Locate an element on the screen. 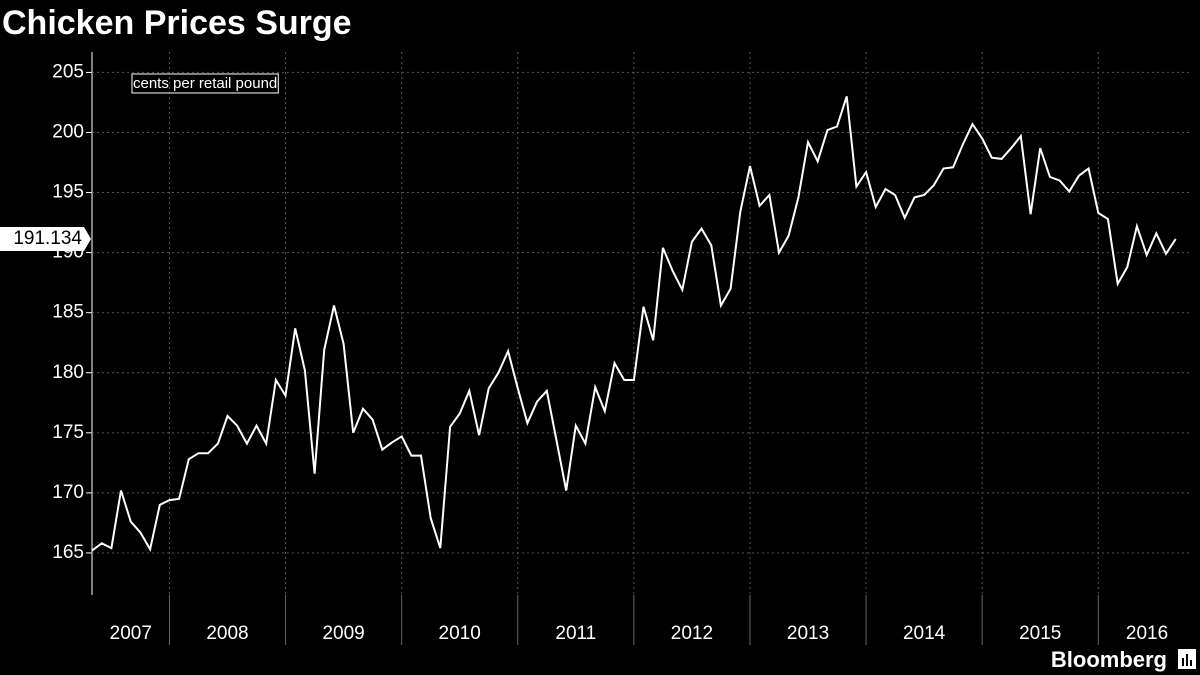 This screenshot has width=1200, height=675. last-value-label: 191.134 is located at coordinates (47, 238).